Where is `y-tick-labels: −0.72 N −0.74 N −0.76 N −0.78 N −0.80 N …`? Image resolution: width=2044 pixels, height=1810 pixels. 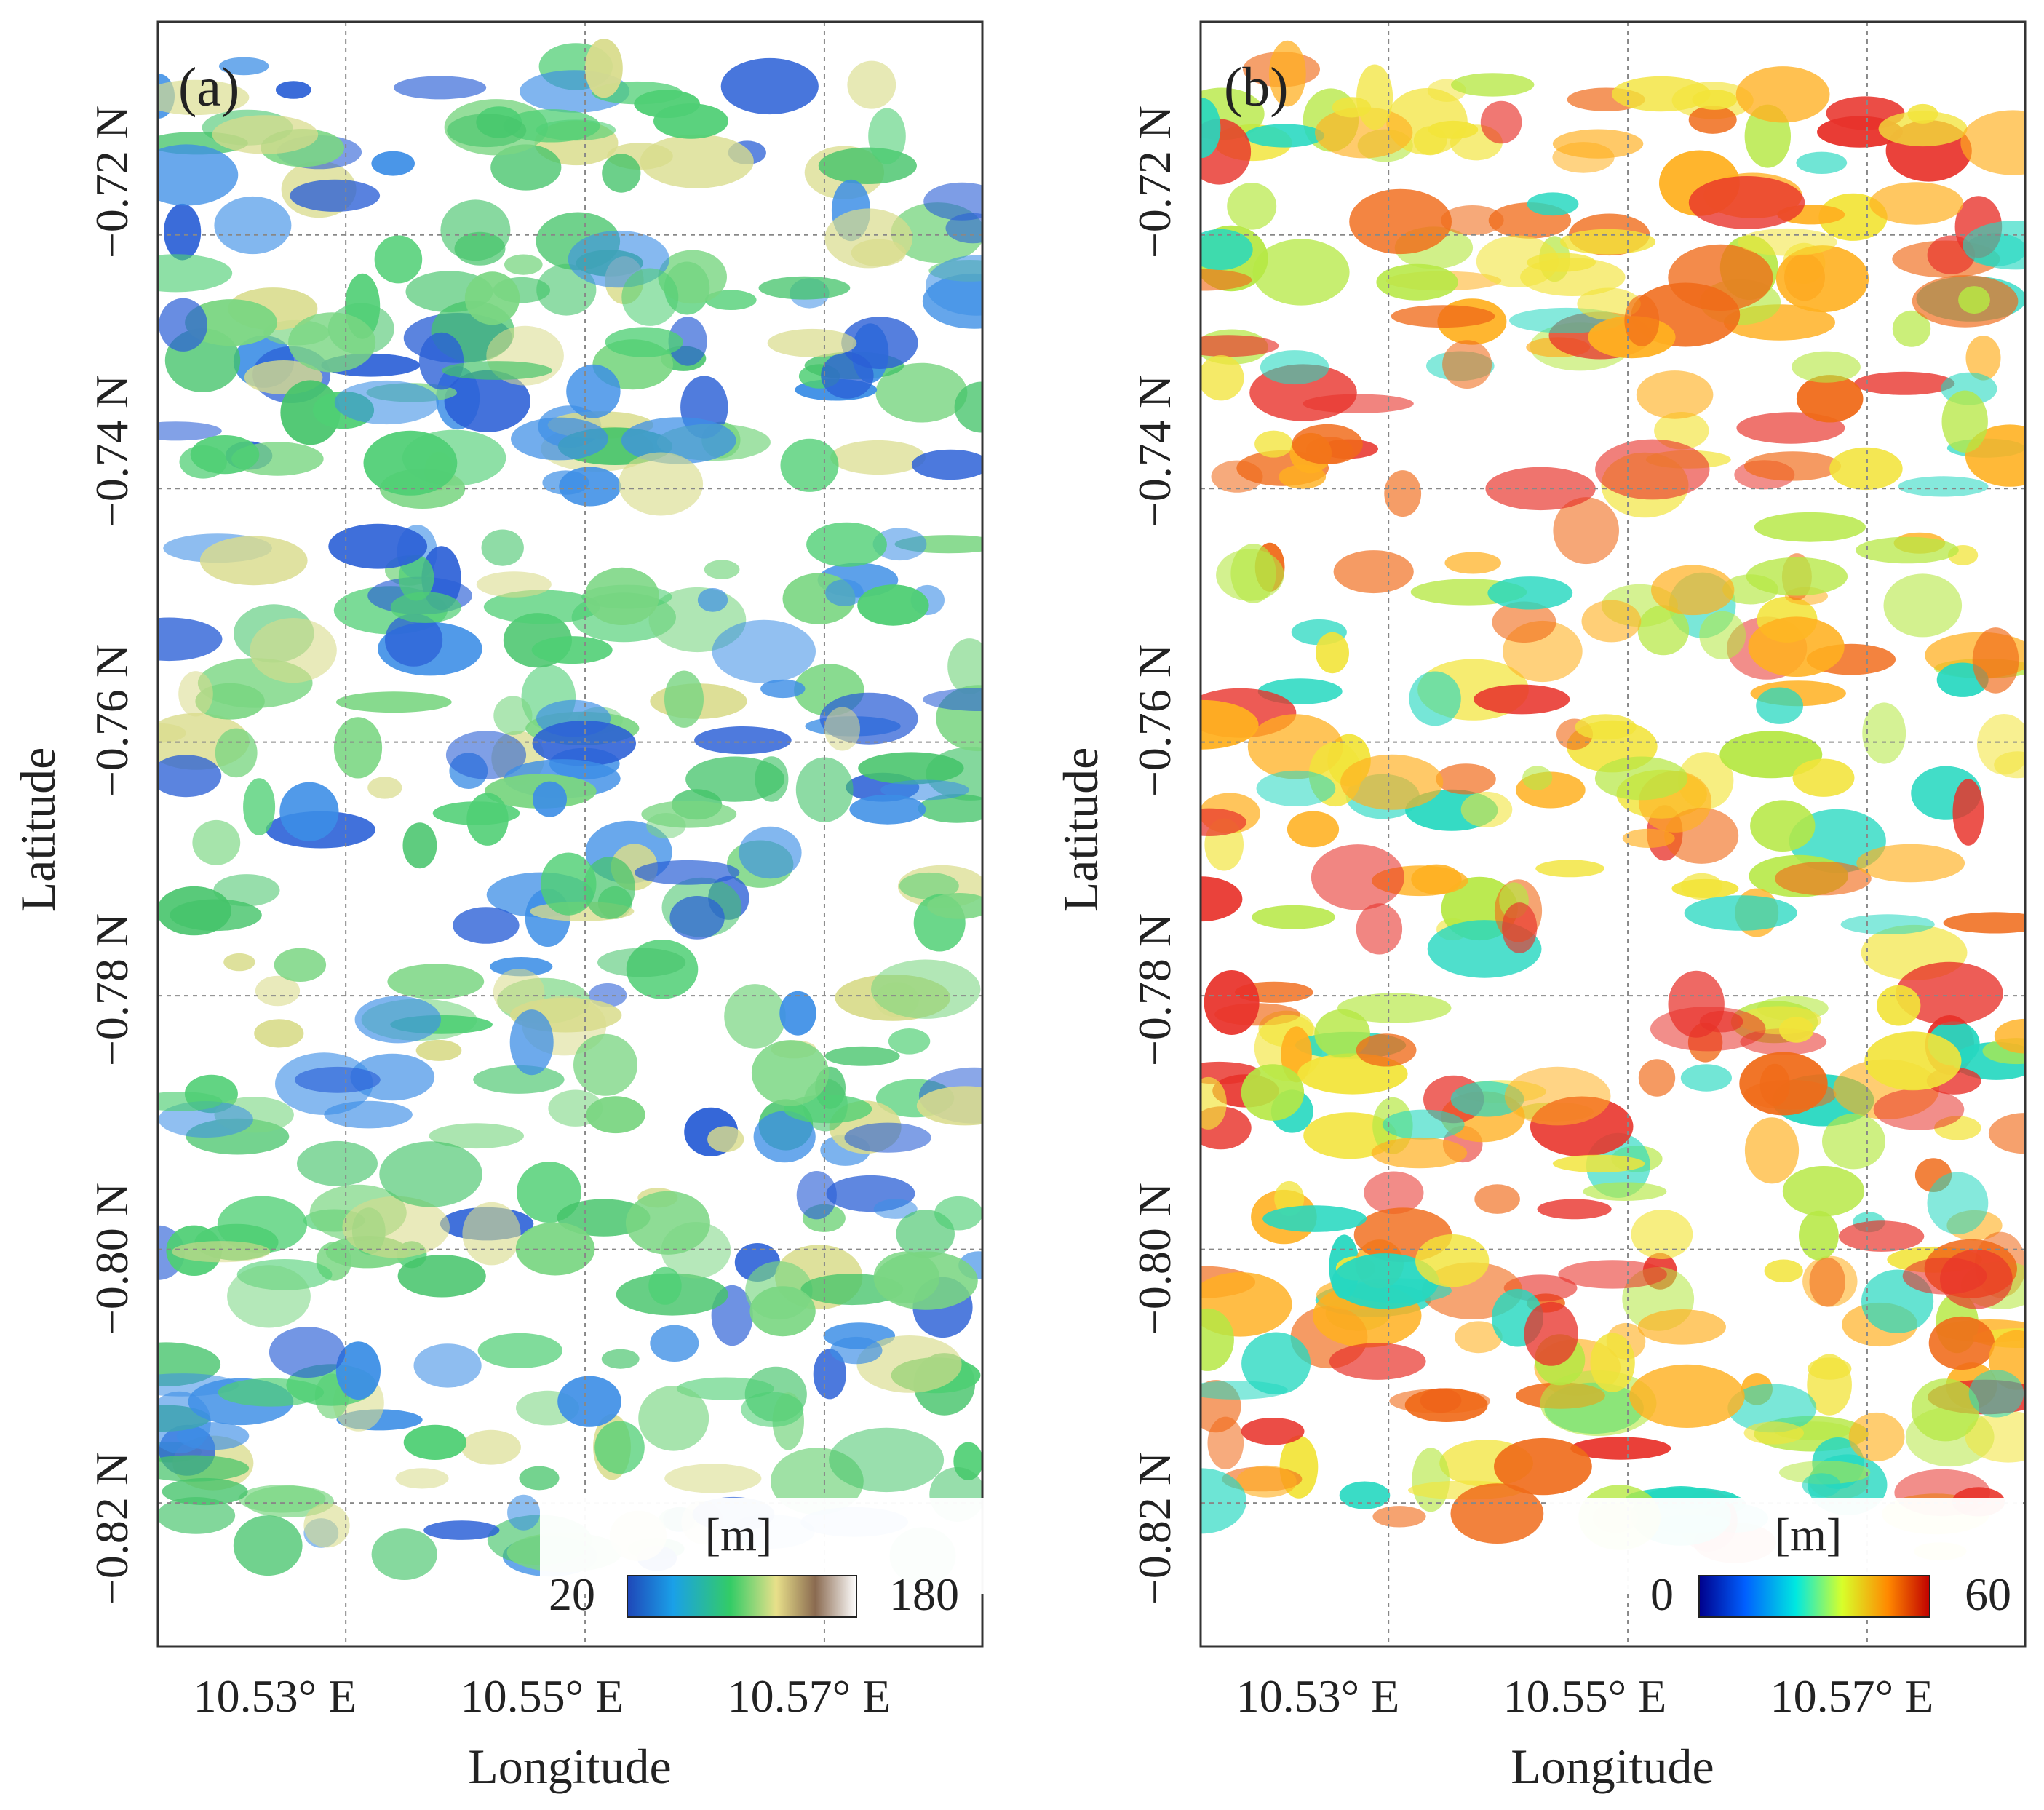 y-tick-labels: −0.72 N −0.74 N −0.76 N −0.78 N −0.80 N … is located at coordinates (112, 855).